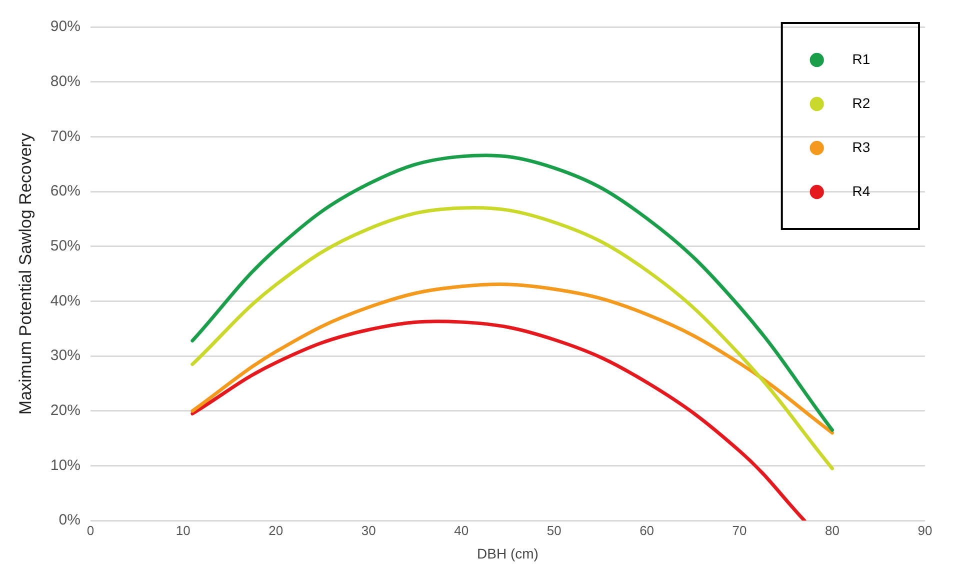 The width and height of the screenshot is (953, 579). Describe the element at coordinates (183, 530) in the screenshot. I see `x-tick-label: 10` at that location.